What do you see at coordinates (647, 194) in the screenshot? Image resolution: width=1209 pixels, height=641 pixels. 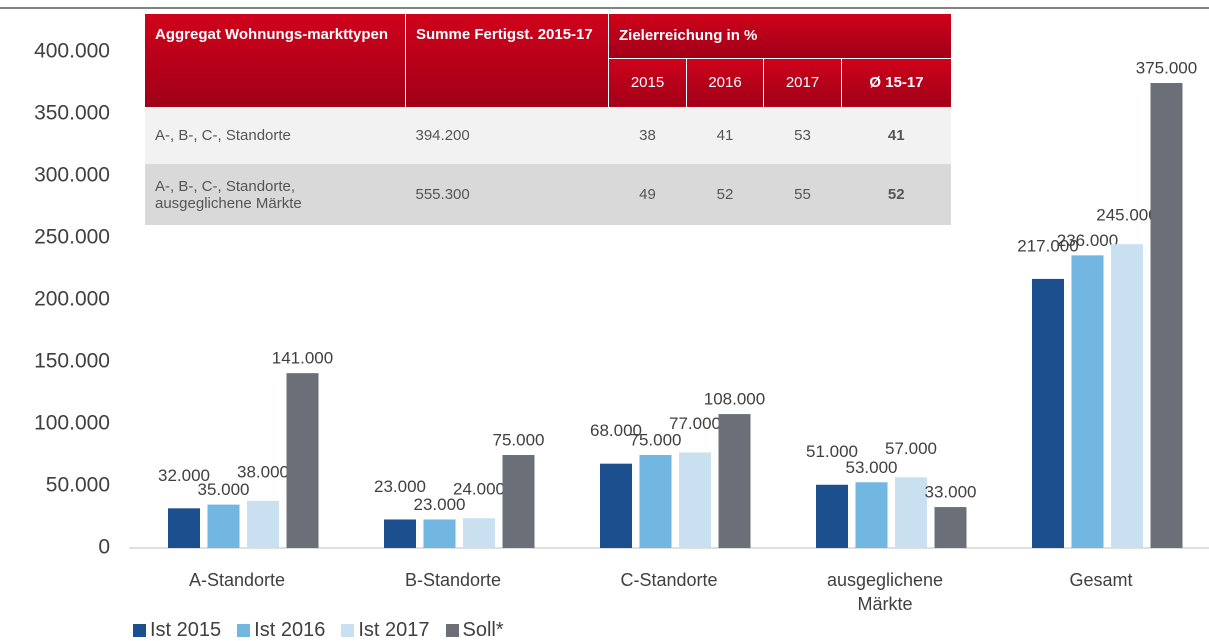 I see `table-cell: 49` at bounding box center [647, 194].